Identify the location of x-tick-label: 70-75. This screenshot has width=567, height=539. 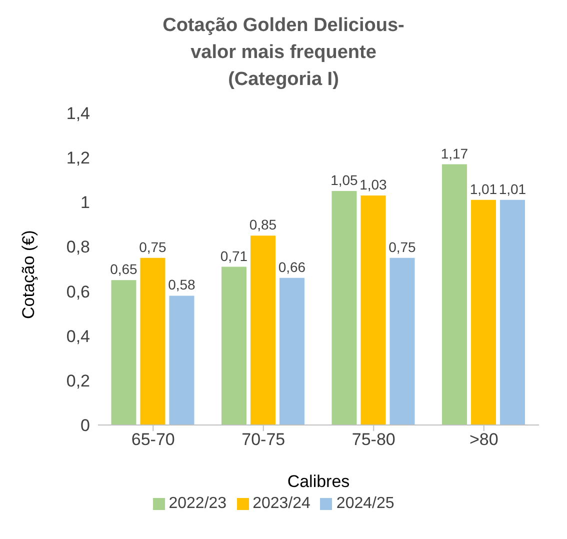
(264, 440).